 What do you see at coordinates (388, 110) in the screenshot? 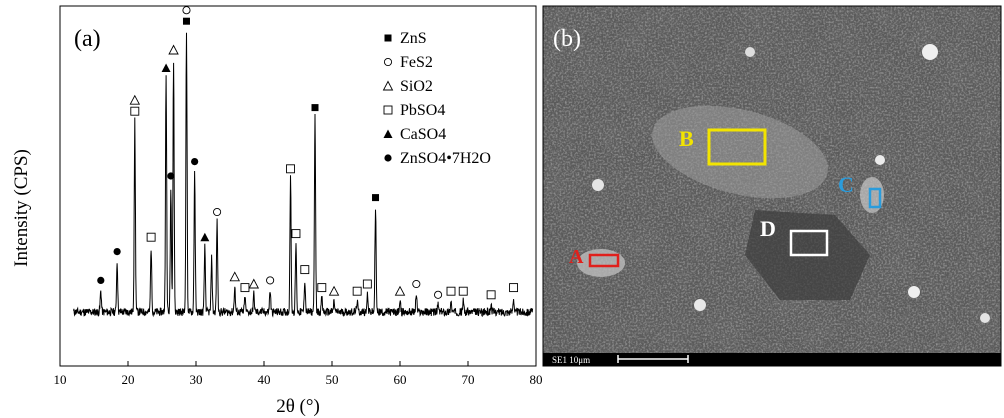
I see `legend-symbol-open-square` at bounding box center [388, 110].